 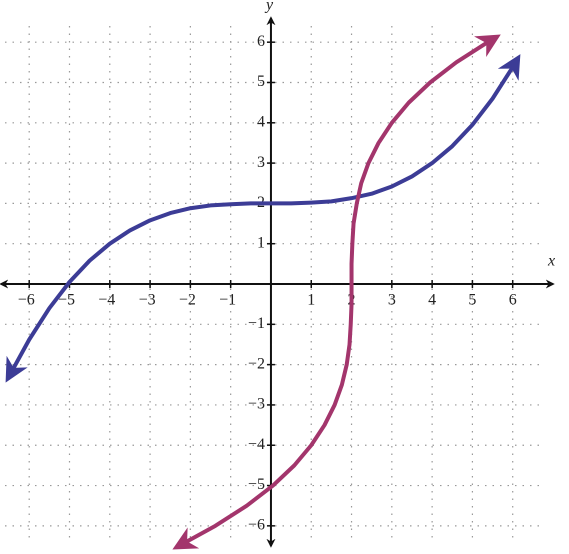 I want to click on x-tick-label: −1, so click(x=227, y=300).